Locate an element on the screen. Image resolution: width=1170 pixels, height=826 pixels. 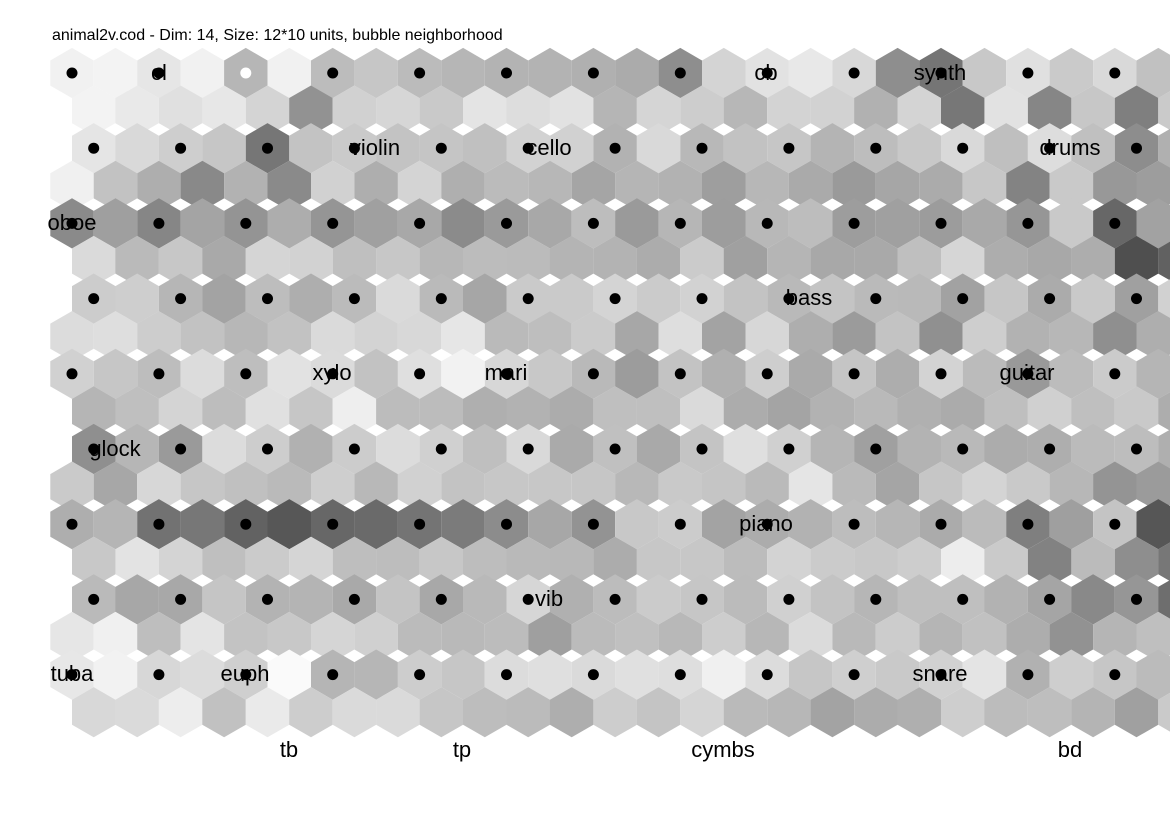
unit-label: piano is located at coordinates (766, 523).